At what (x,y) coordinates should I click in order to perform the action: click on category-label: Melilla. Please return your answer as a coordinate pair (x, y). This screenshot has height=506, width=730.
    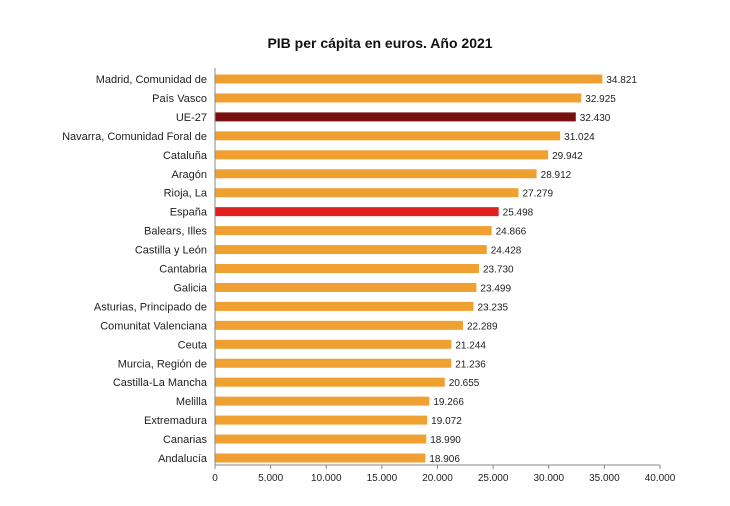
    Looking at the image, I should click on (192, 402).